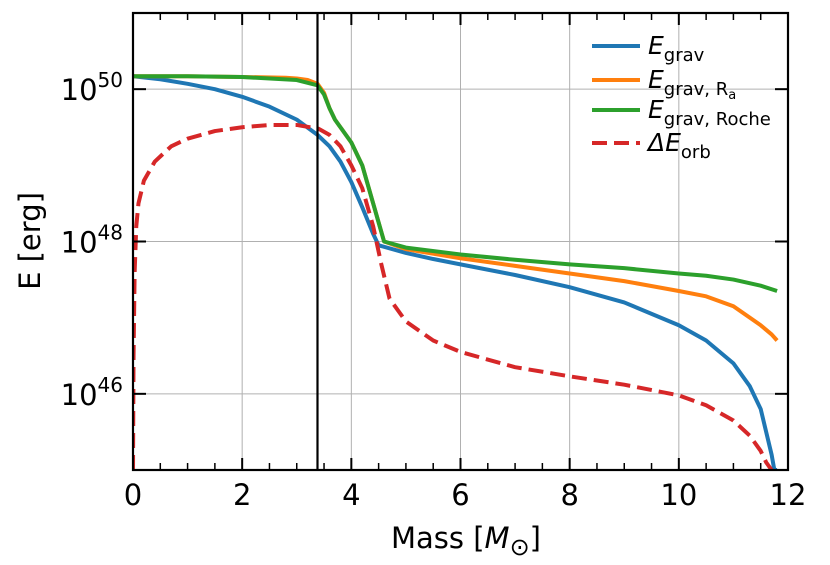 The height and width of the screenshot is (565, 830). What do you see at coordinates (30, 241) in the screenshot?
I see `y-axis-label: E [erg]` at bounding box center [30, 241].